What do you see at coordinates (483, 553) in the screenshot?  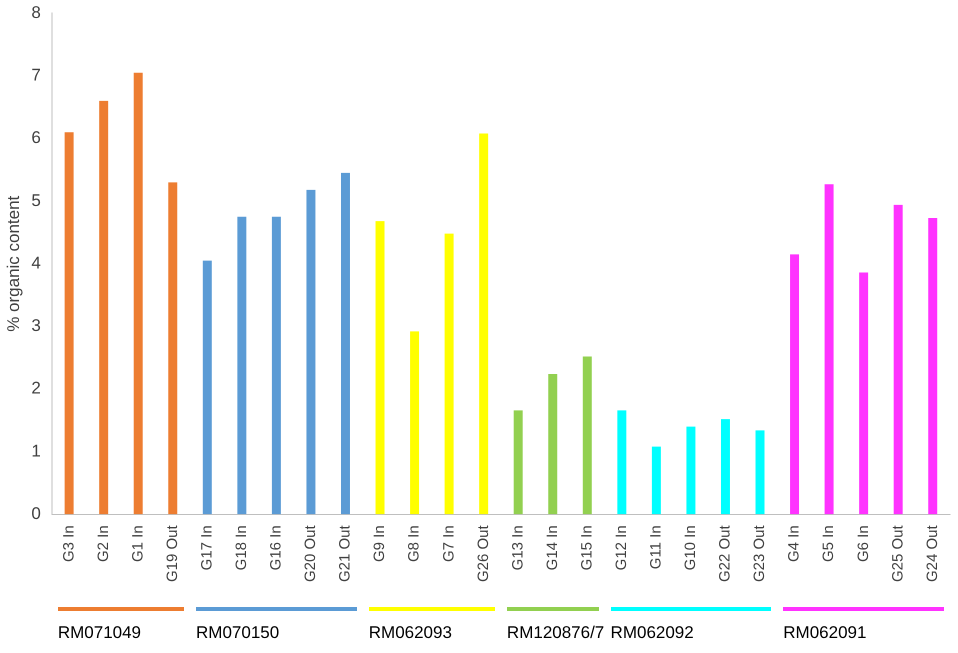 I see `x-tick-label: G26 Out` at bounding box center [483, 553].